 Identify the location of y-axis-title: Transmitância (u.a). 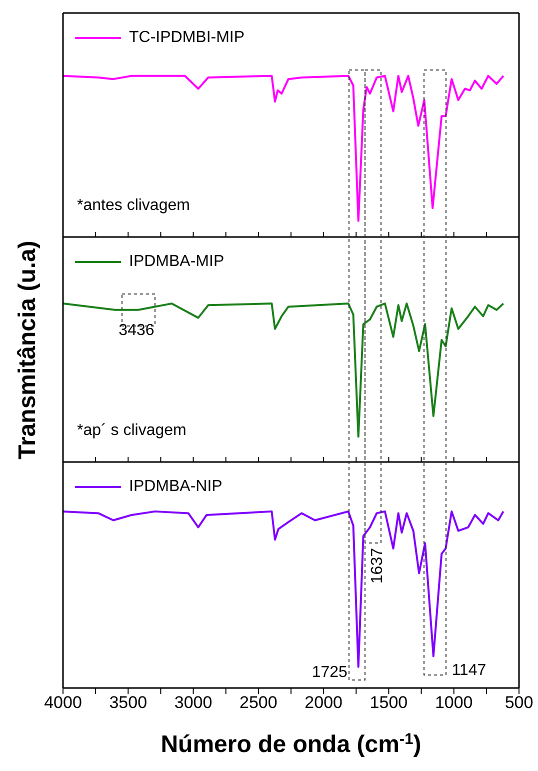
(28, 349).